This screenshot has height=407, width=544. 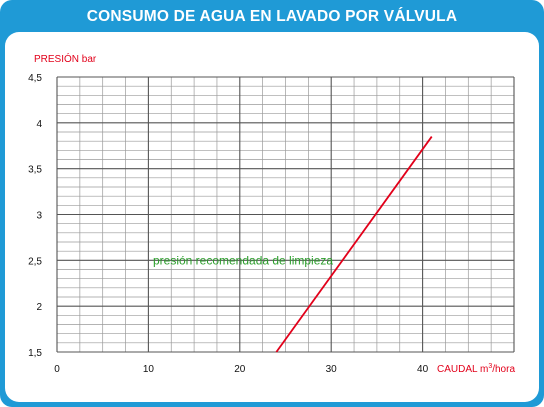 What do you see at coordinates (490, 366) in the screenshot?
I see `x-axis-label-superscript: 3` at bounding box center [490, 366].